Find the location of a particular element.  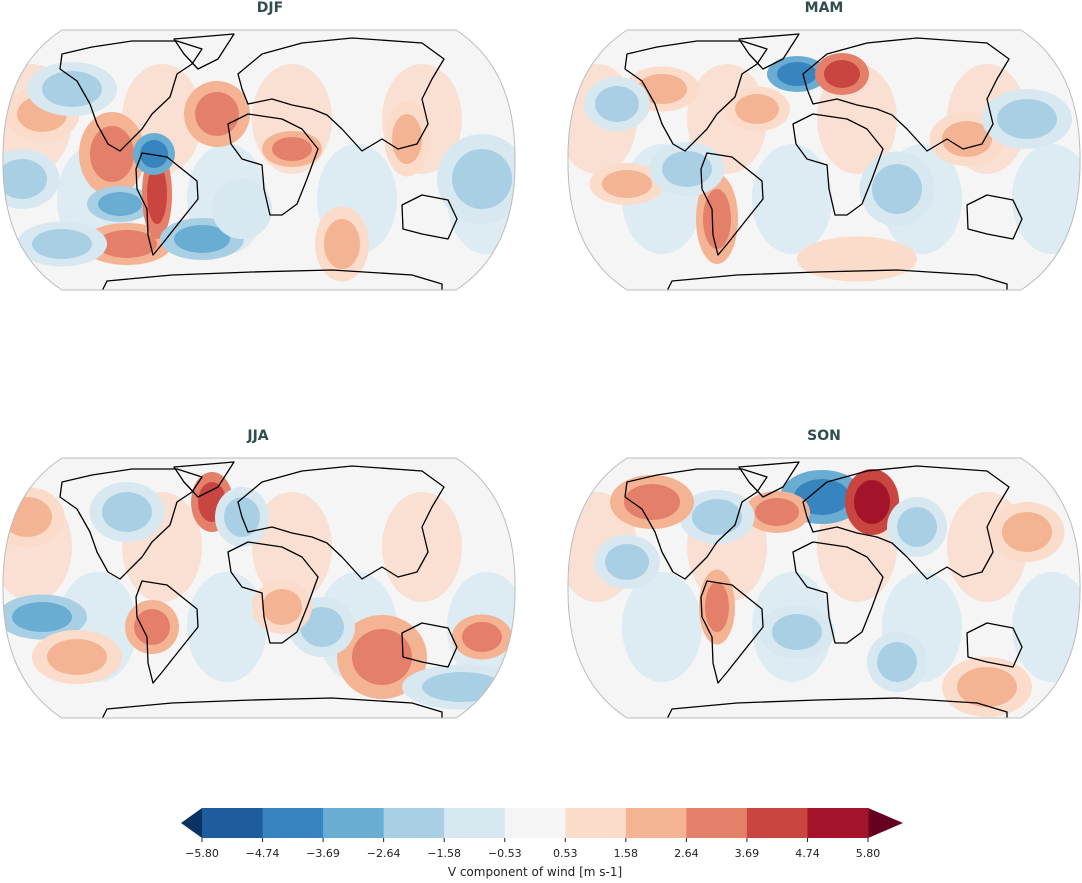

panel-title-mam: MAM is located at coordinates (824, 8).